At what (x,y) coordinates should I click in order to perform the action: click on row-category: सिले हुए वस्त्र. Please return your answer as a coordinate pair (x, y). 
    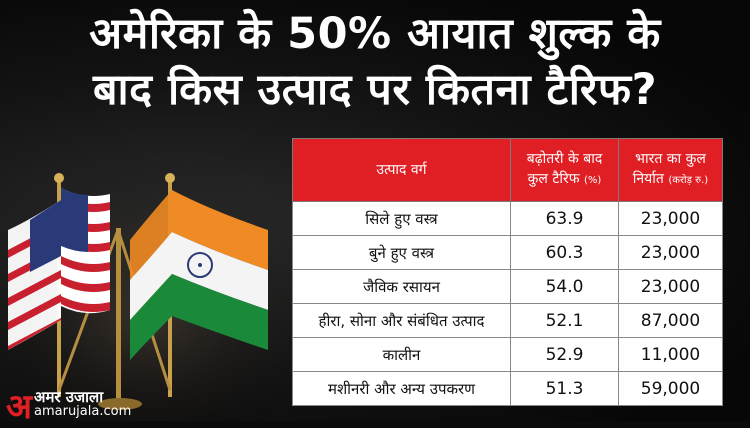
    Looking at the image, I should click on (401, 218).